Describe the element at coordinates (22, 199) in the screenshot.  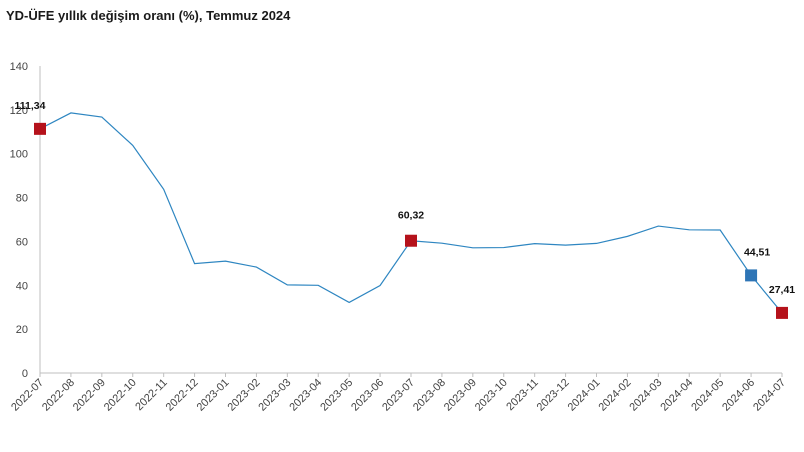
I see `y-tick-label: 80` at that location.